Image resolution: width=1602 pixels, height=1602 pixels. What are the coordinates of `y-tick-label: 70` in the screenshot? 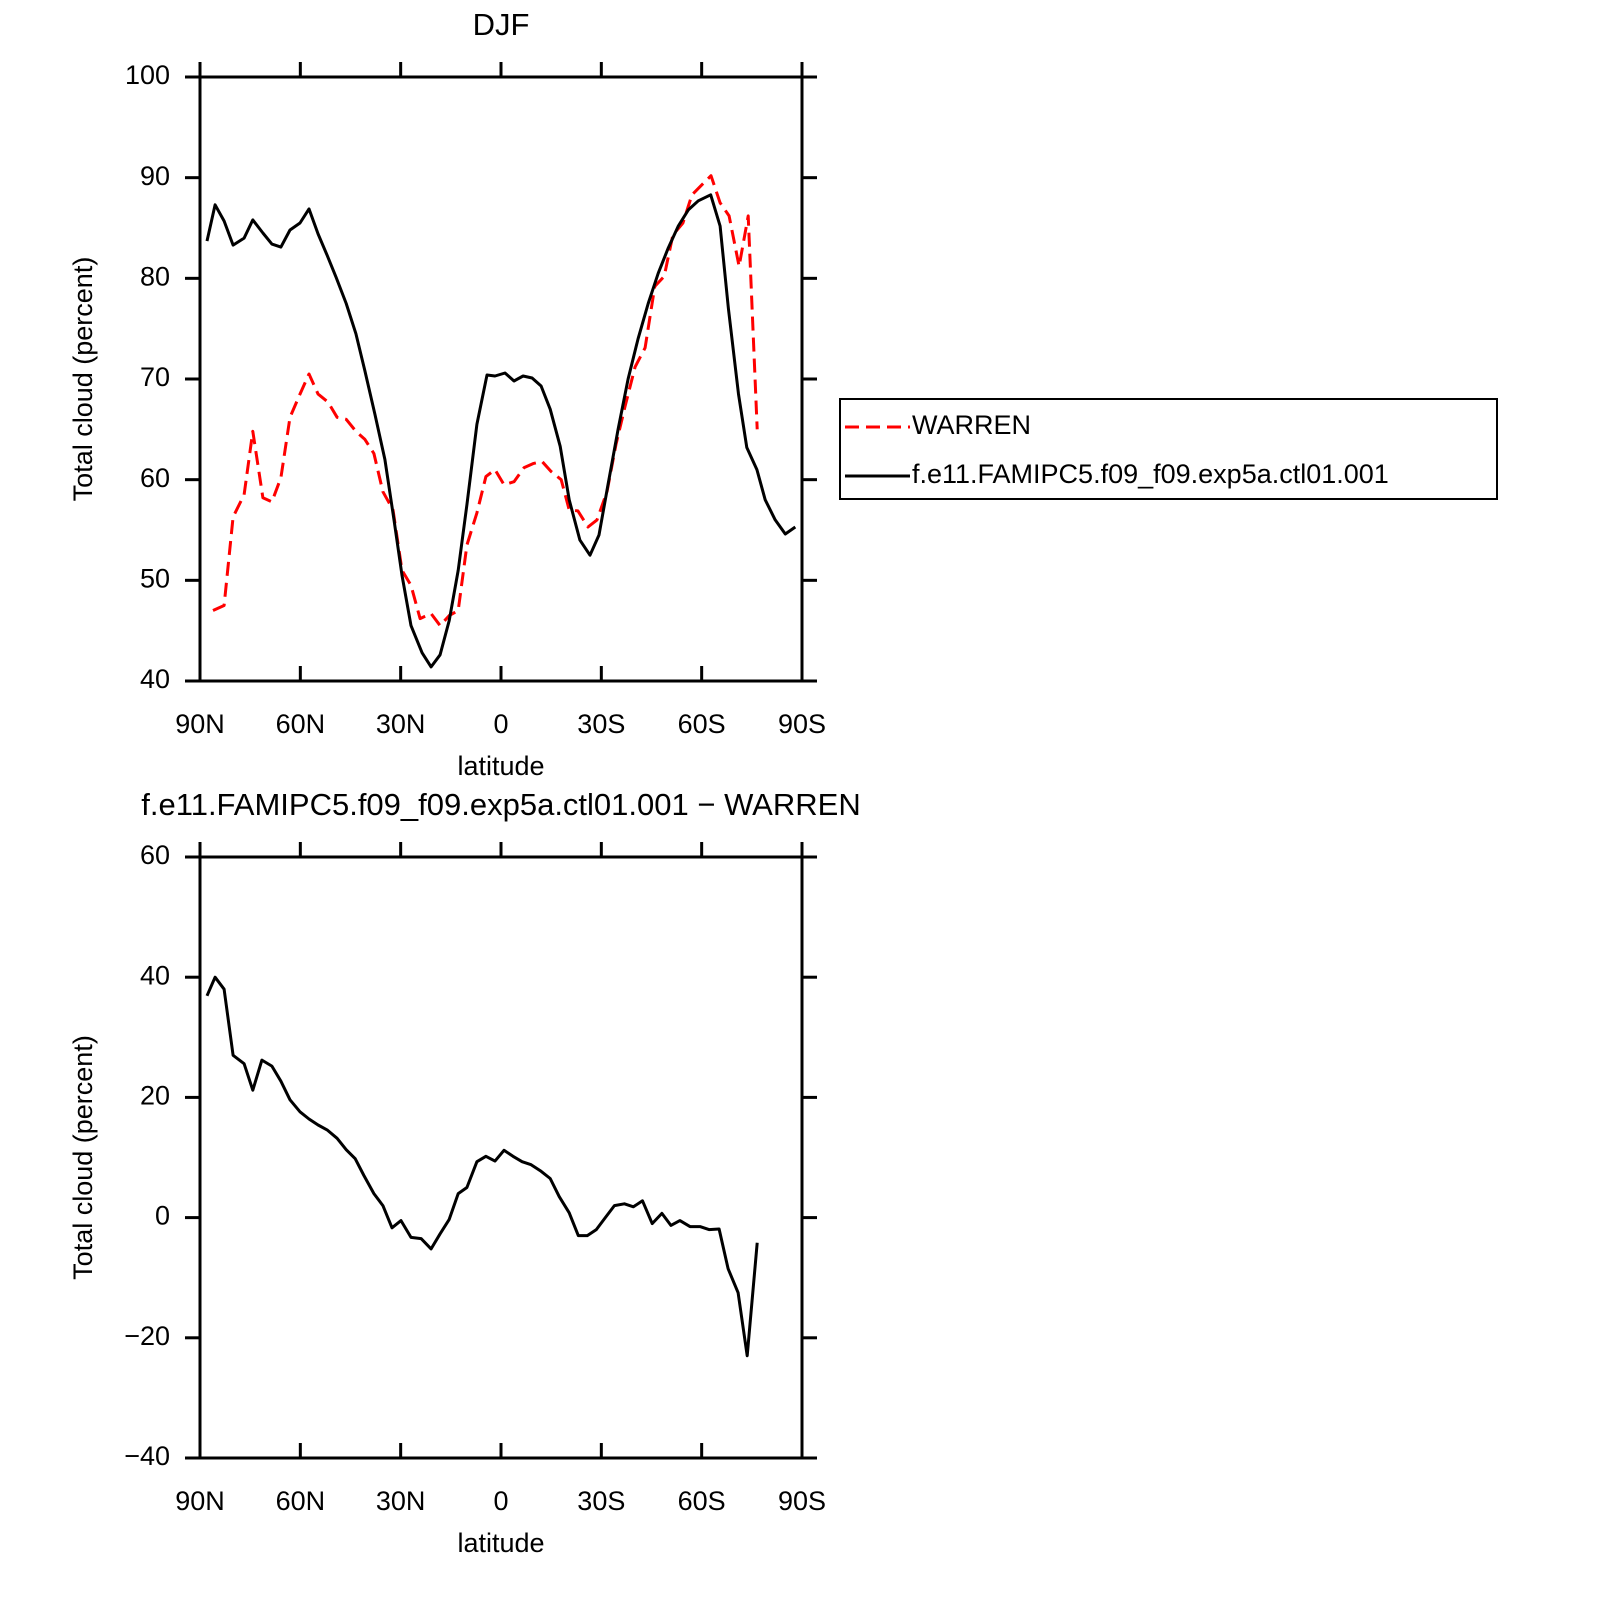 It's located at (155, 377).